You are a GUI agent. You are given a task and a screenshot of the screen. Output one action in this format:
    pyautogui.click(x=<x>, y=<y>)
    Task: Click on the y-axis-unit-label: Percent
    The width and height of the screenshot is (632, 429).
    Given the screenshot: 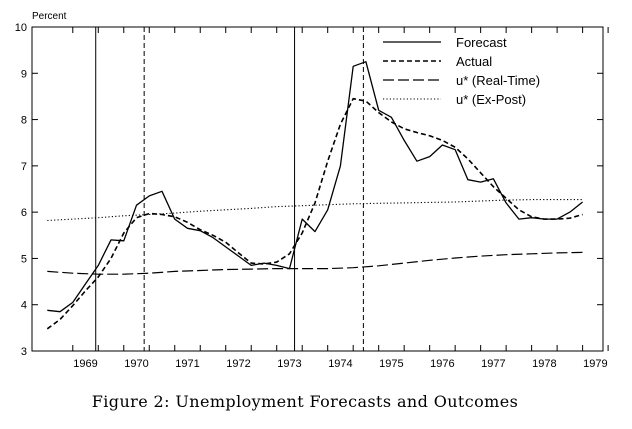 What is the action you would take?
    pyautogui.click(x=49, y=16)
    